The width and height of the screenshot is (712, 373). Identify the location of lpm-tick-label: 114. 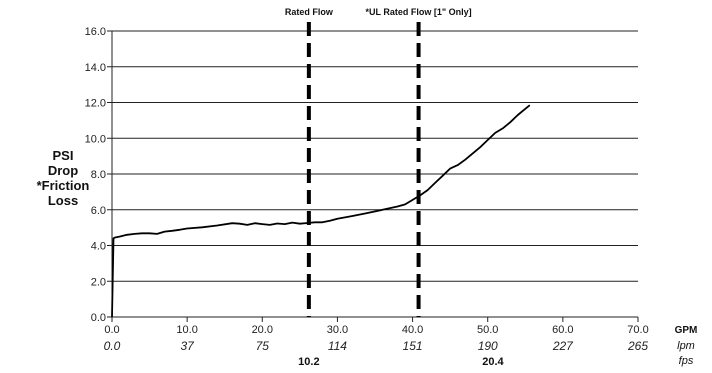
(337, 346).